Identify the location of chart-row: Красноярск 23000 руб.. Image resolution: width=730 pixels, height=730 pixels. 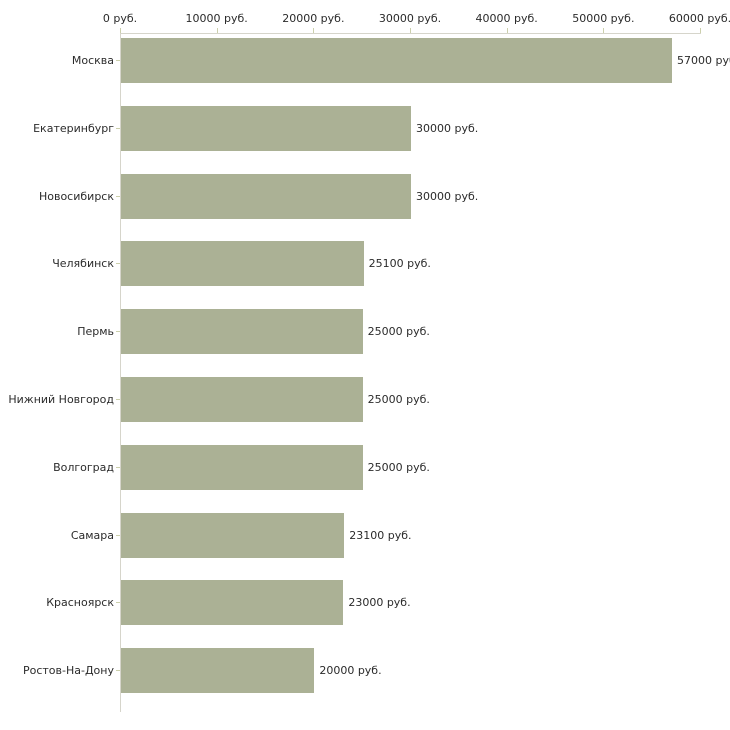
(373, 610).